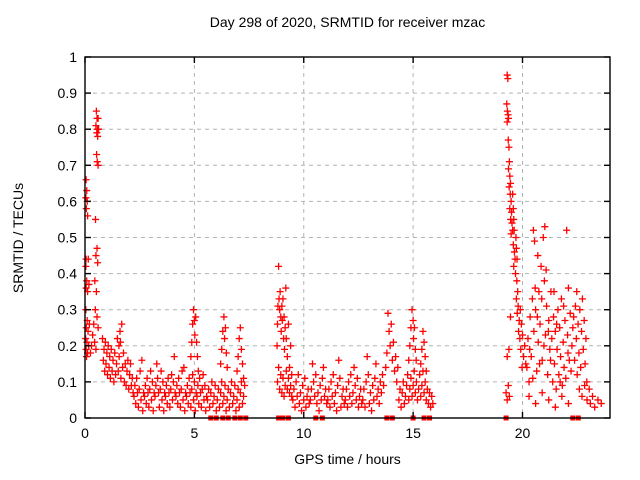 The width and height of the screenshot is (640, 480). What do you see at coordinates (68, 129) in the screenshot?
I see `y-tick-label: 0.8` at bounding box center [68, 129].